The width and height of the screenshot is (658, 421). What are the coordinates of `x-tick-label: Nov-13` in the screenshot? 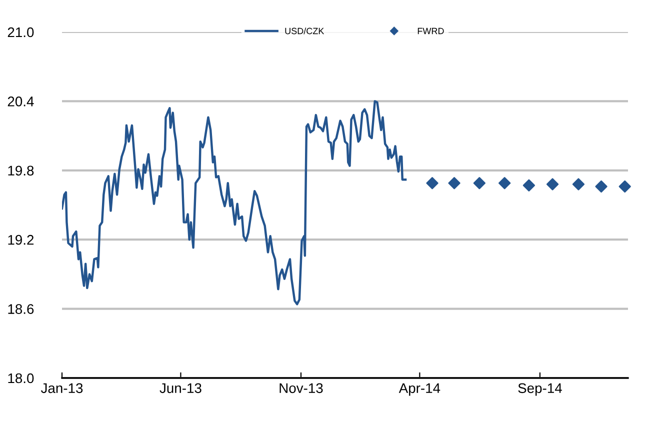 It's located at (301, 388).